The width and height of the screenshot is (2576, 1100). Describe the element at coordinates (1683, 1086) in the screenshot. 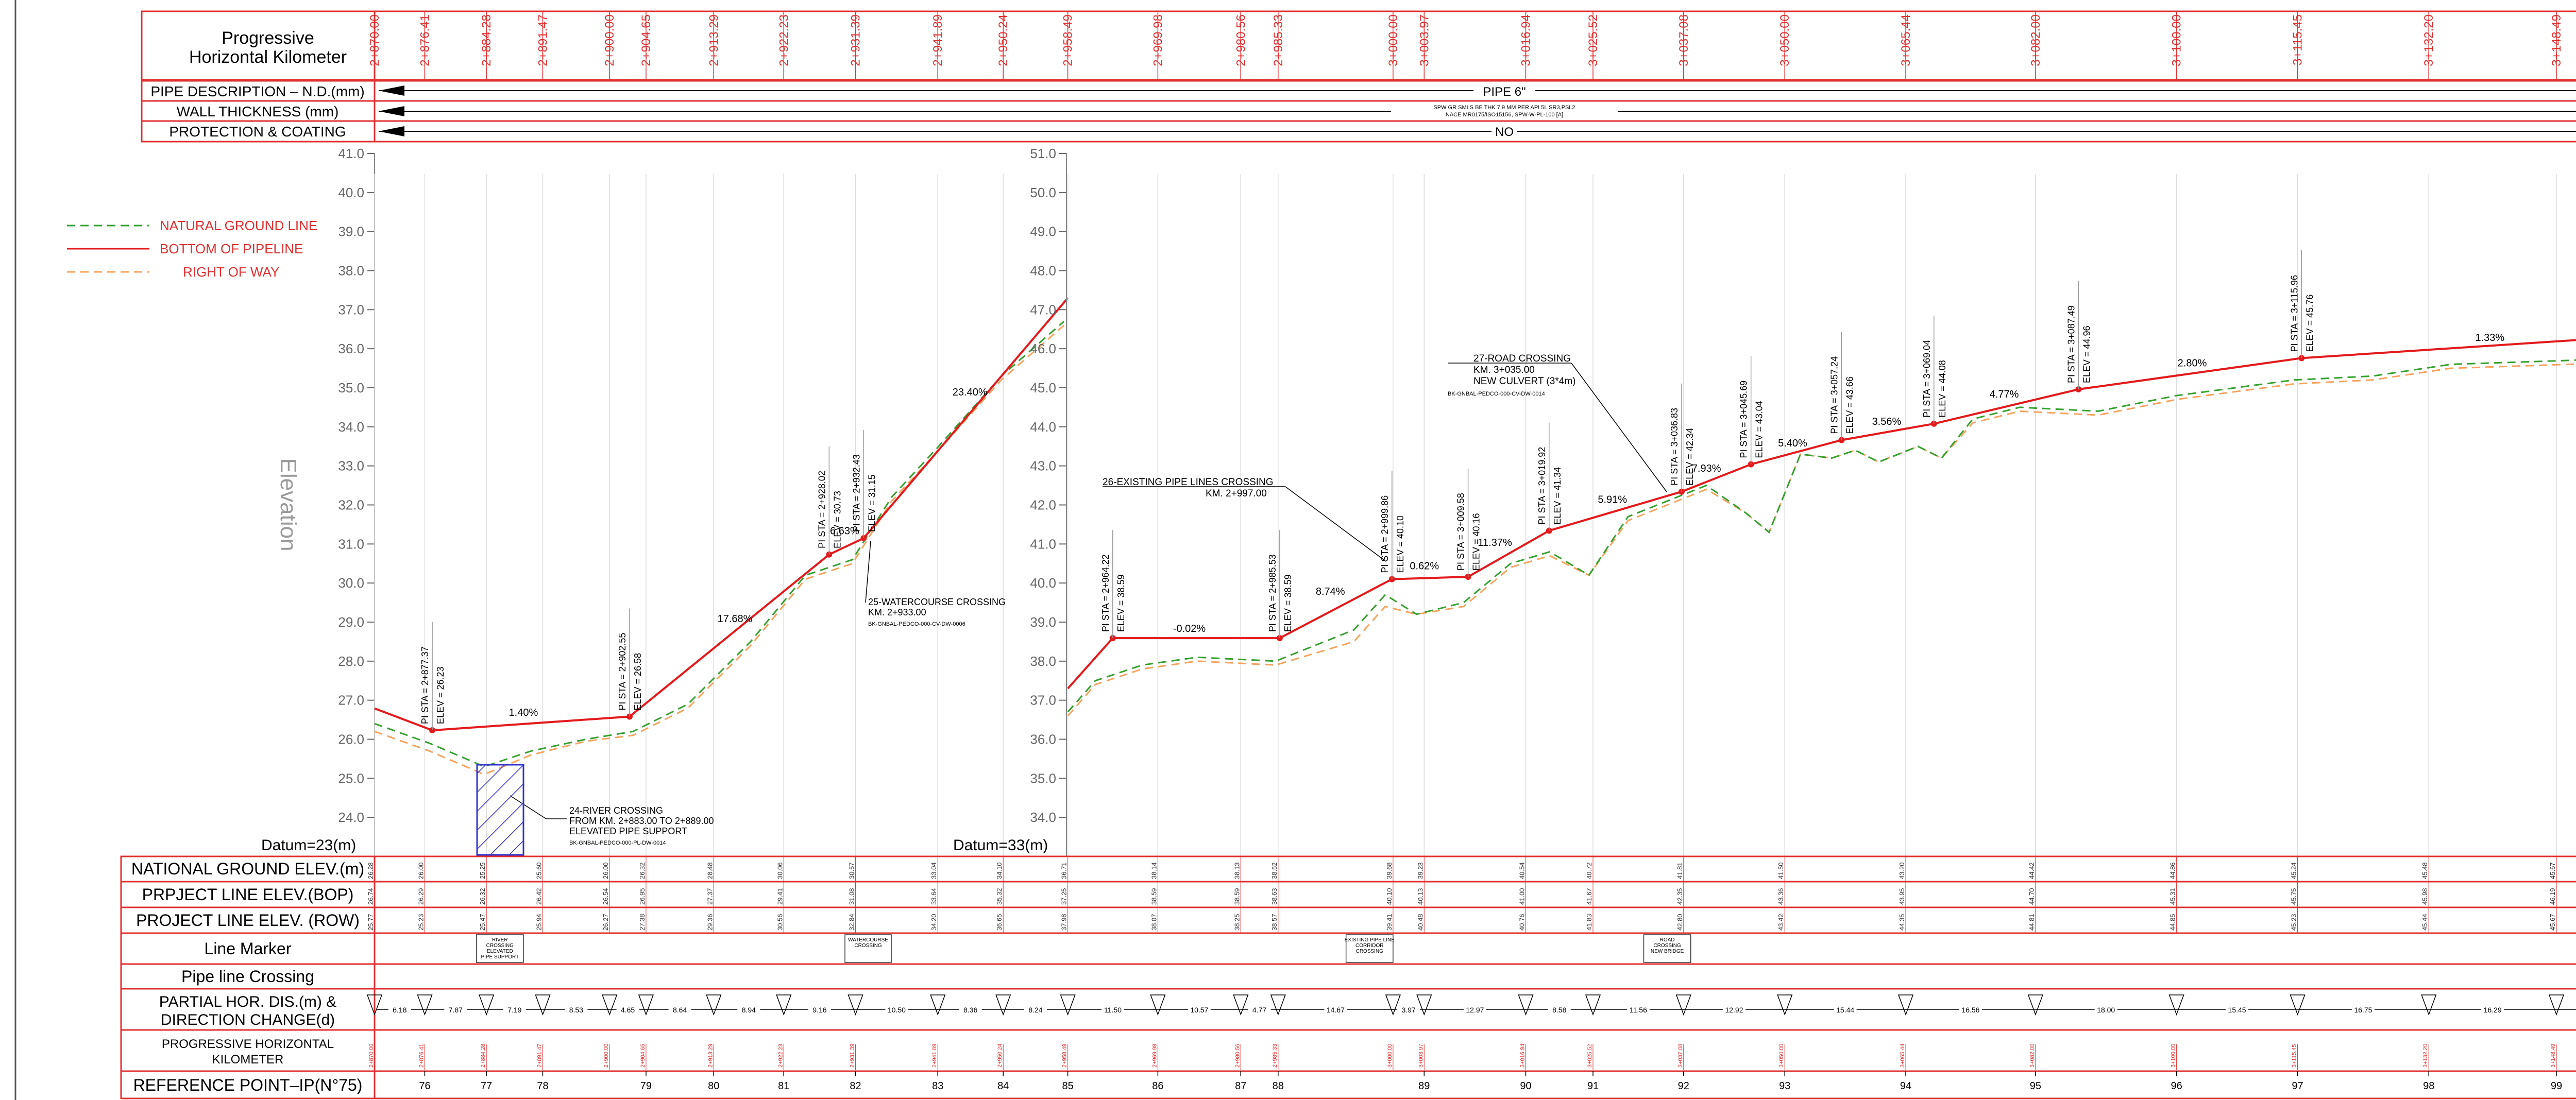

I see `ref-point-label: 92` at that location.